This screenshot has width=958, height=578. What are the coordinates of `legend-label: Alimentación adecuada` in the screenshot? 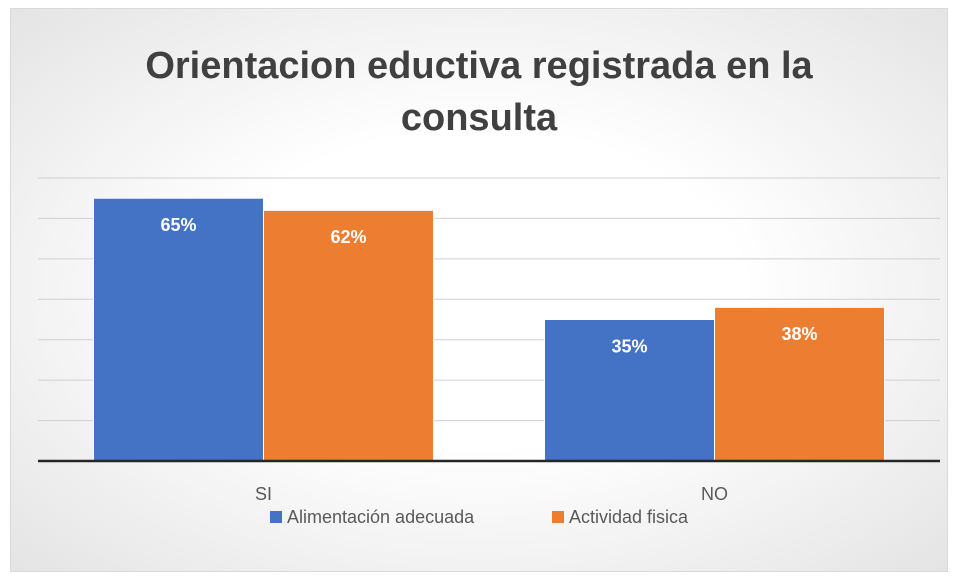 It's located at (381, 517).